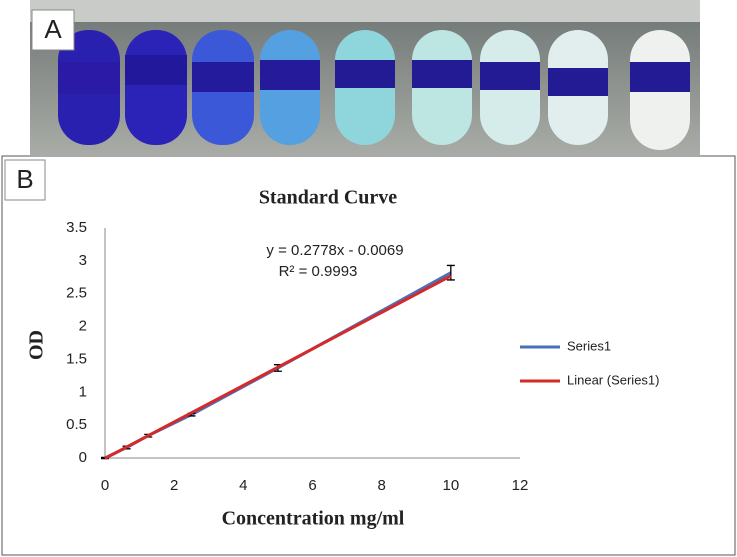 The image size is (737, 557). I want to click on r-squared: R² = 0.9993, so click(318, 271).